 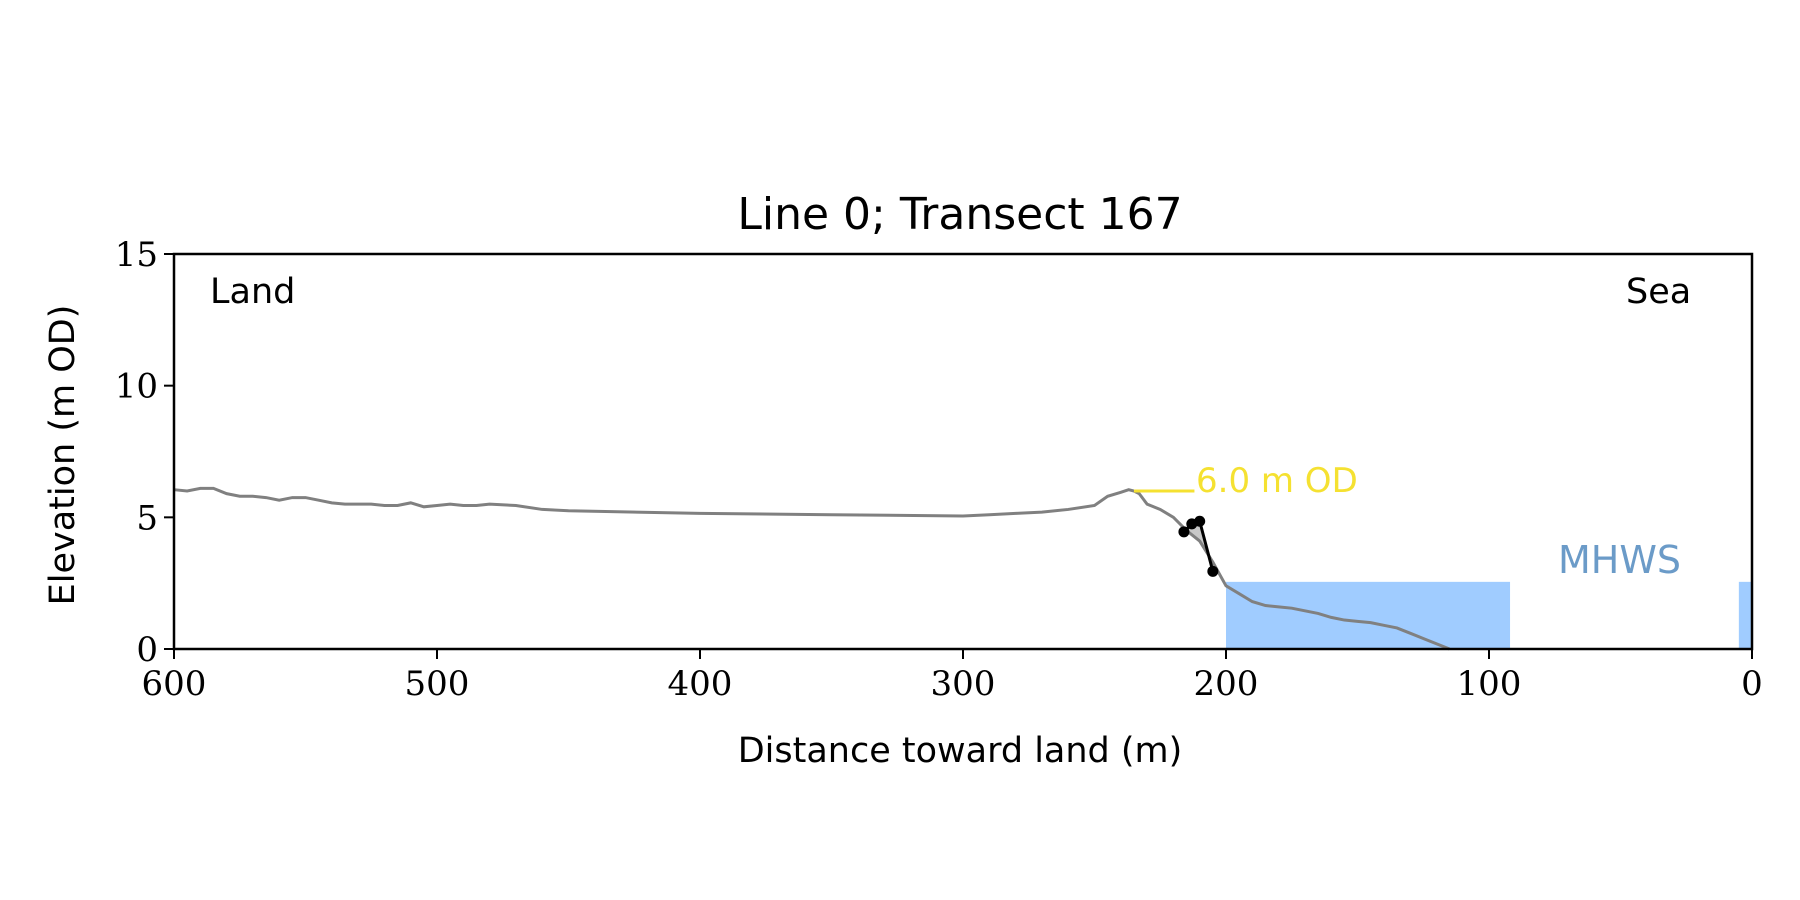 I want to click on y-tick-label: 15, so click(x=136, y=255).